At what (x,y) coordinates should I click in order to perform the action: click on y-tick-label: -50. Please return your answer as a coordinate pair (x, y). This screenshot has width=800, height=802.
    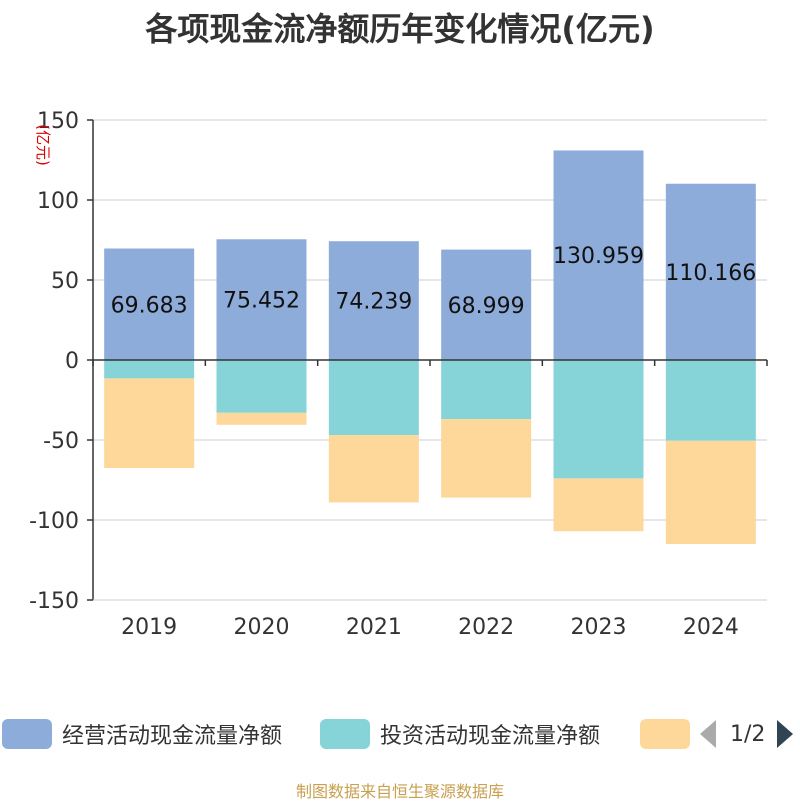
    Looking at the image, I should click on (61, 441).